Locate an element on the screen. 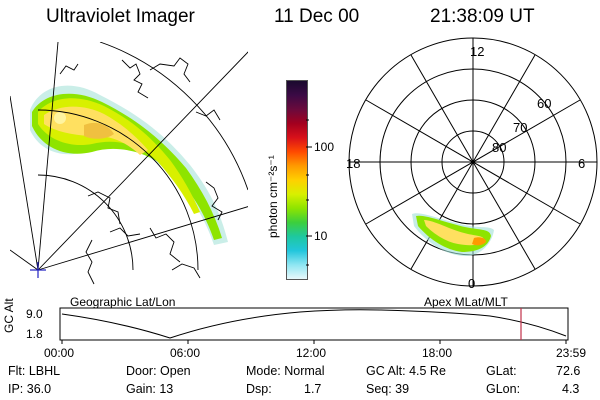 This screenshot has height=400, width=600. status-gain: Gain: 13 is located at coordinates (150, 389).